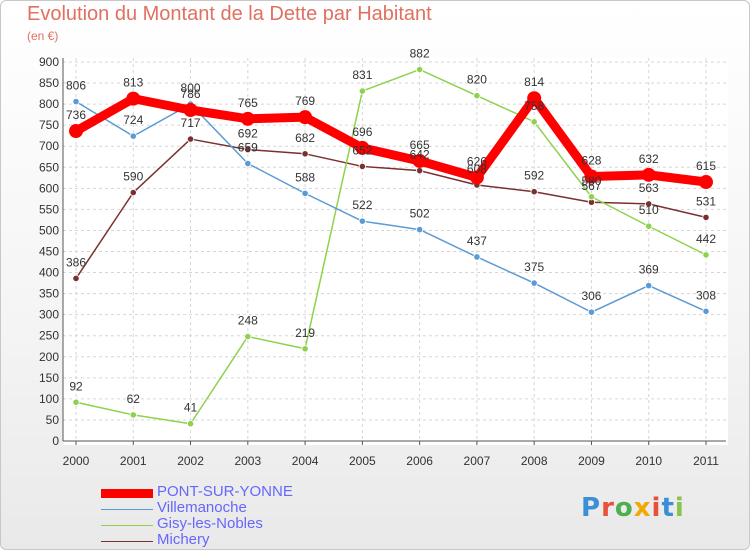  I want to click on y-tick-label: 650, so click(49, 167).